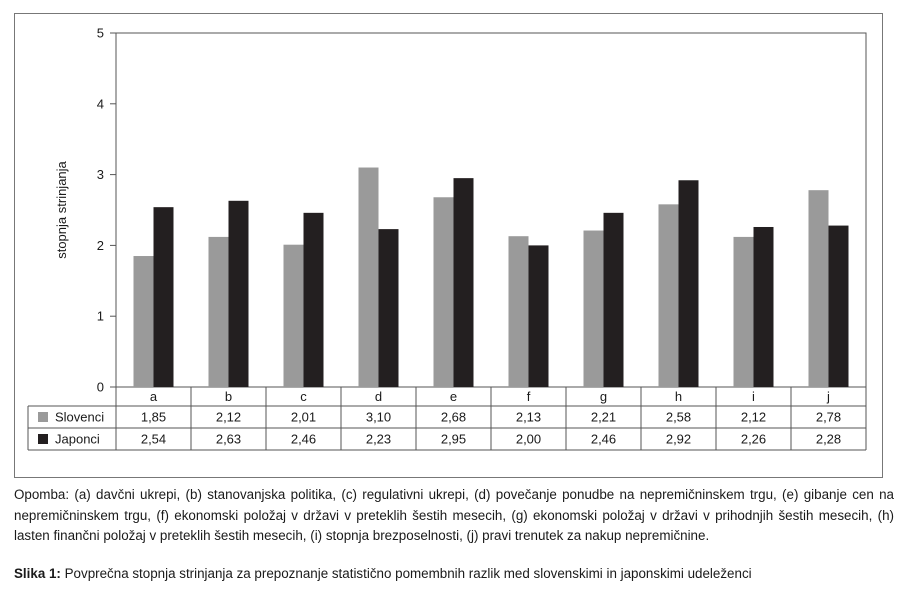 Image resolution: width=920 pixels, height=593 pixels. What do you see at coordinates (528, 439) in the screenshot?
I see `data-label: 2,00` at bounding box center [528, 439].